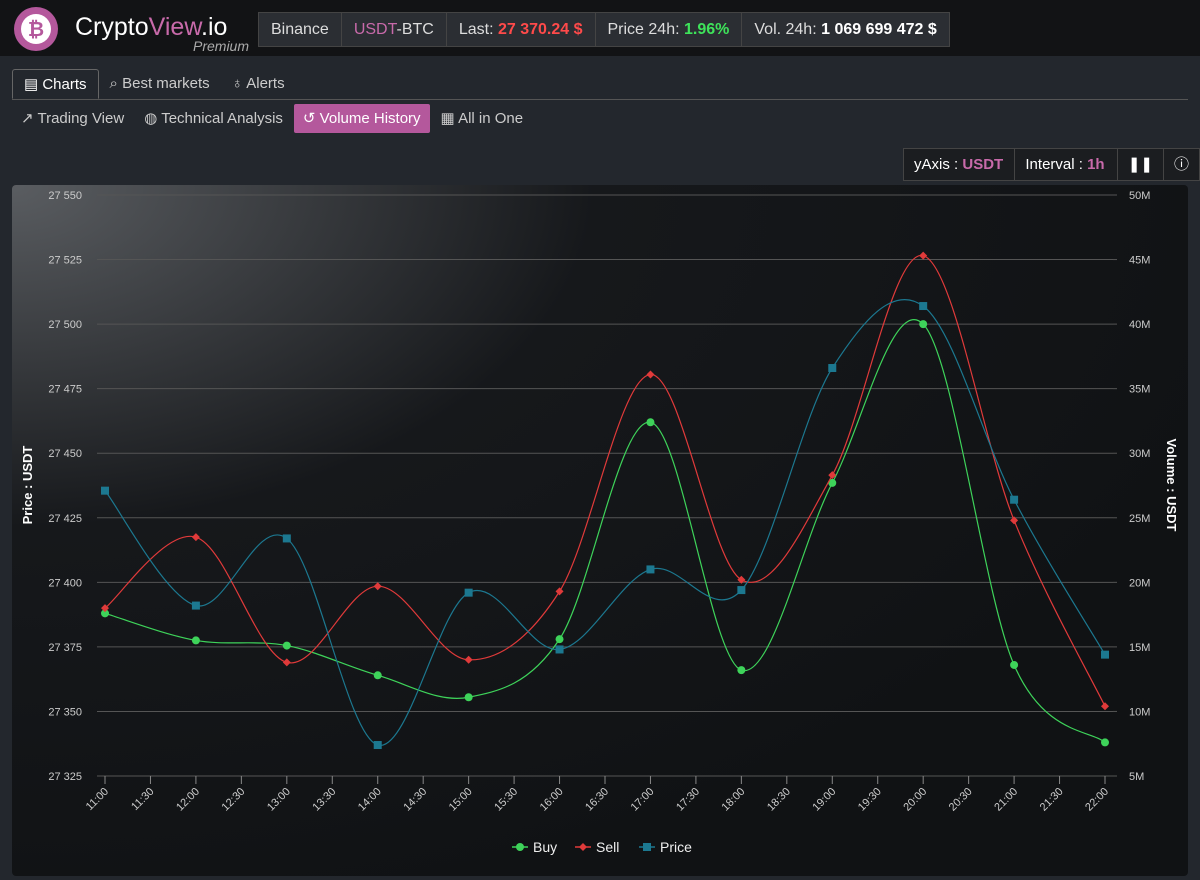 This screenshot has width=1200, height=880. I want to click on last-label: Last:, so click(476, 29).